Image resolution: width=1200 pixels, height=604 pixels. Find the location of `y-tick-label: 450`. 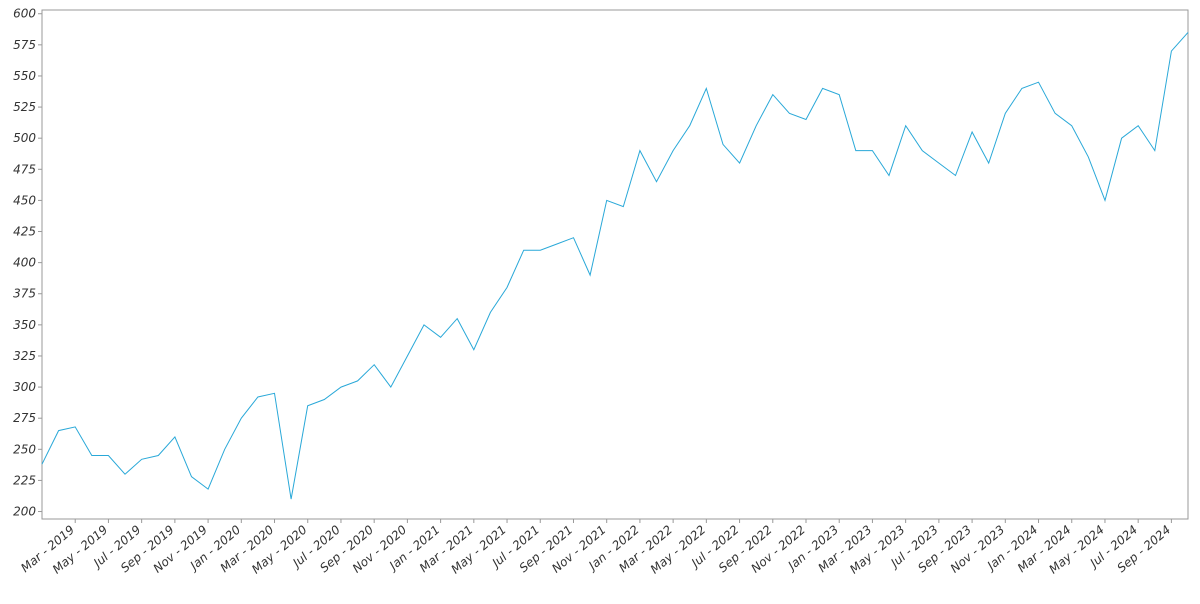

y-tick-label: 450 is located at coordinates (24, 200).